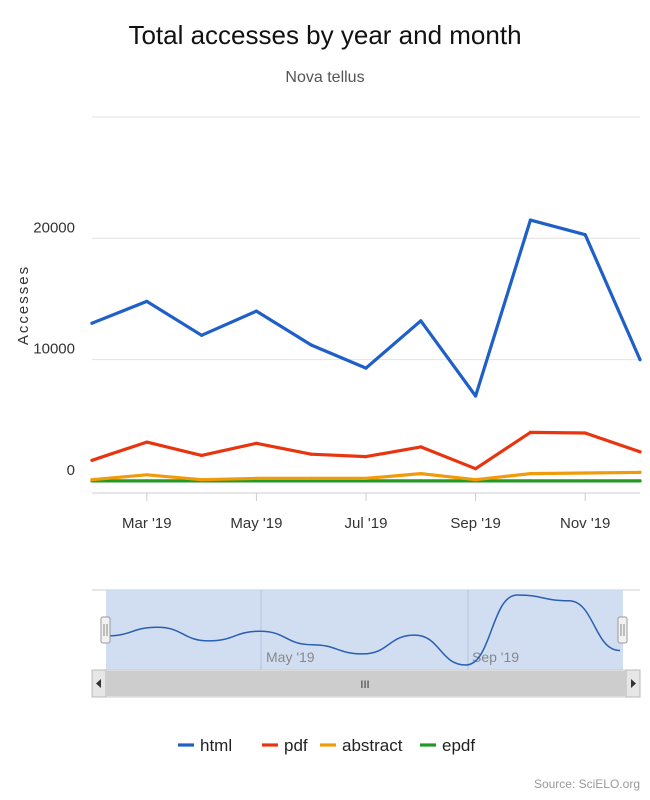 This screenshot has width=650, height=800. What do you see at coordinates (54, 227) in the screenshot?
I see `y-tick-label: 20000` at bounding box center [54, 227].